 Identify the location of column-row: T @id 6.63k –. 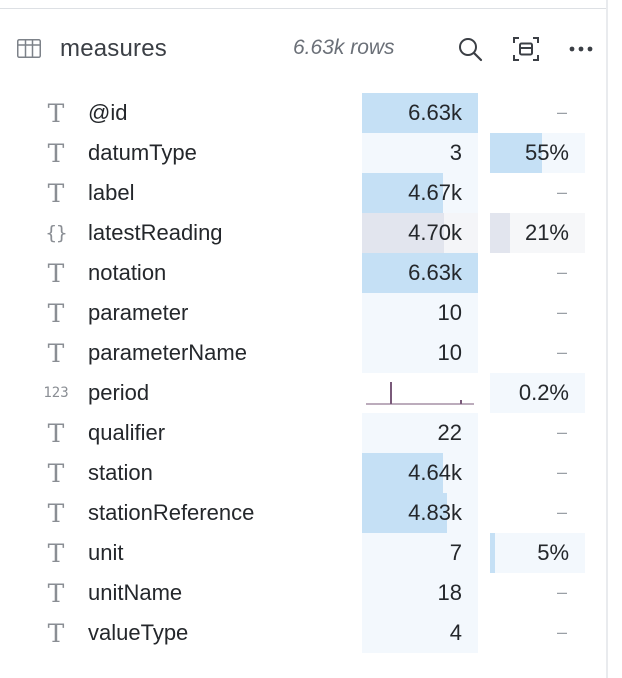
(303, 113).